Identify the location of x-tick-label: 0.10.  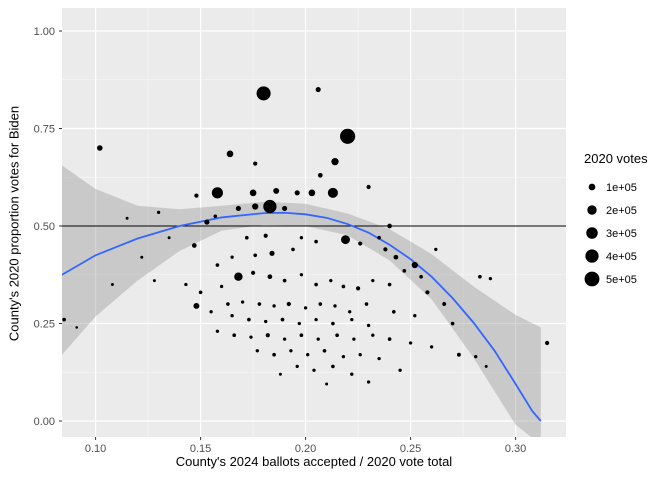
(95, 449).